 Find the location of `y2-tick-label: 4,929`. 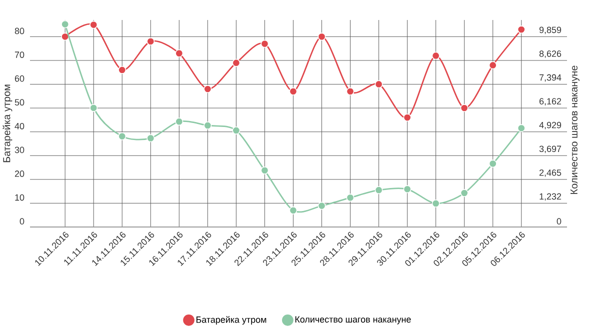

y2-tick-label: 4,929 is located at coordinates (550, 126).